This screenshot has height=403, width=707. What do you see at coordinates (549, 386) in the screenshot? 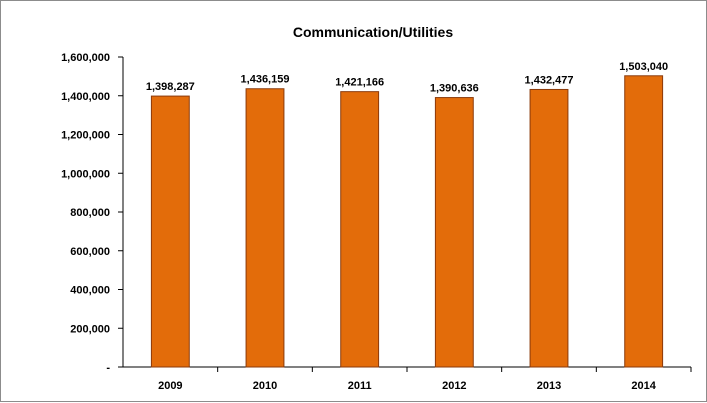
I see `x-tick-label: 2013` at bounding box center [549, 386].